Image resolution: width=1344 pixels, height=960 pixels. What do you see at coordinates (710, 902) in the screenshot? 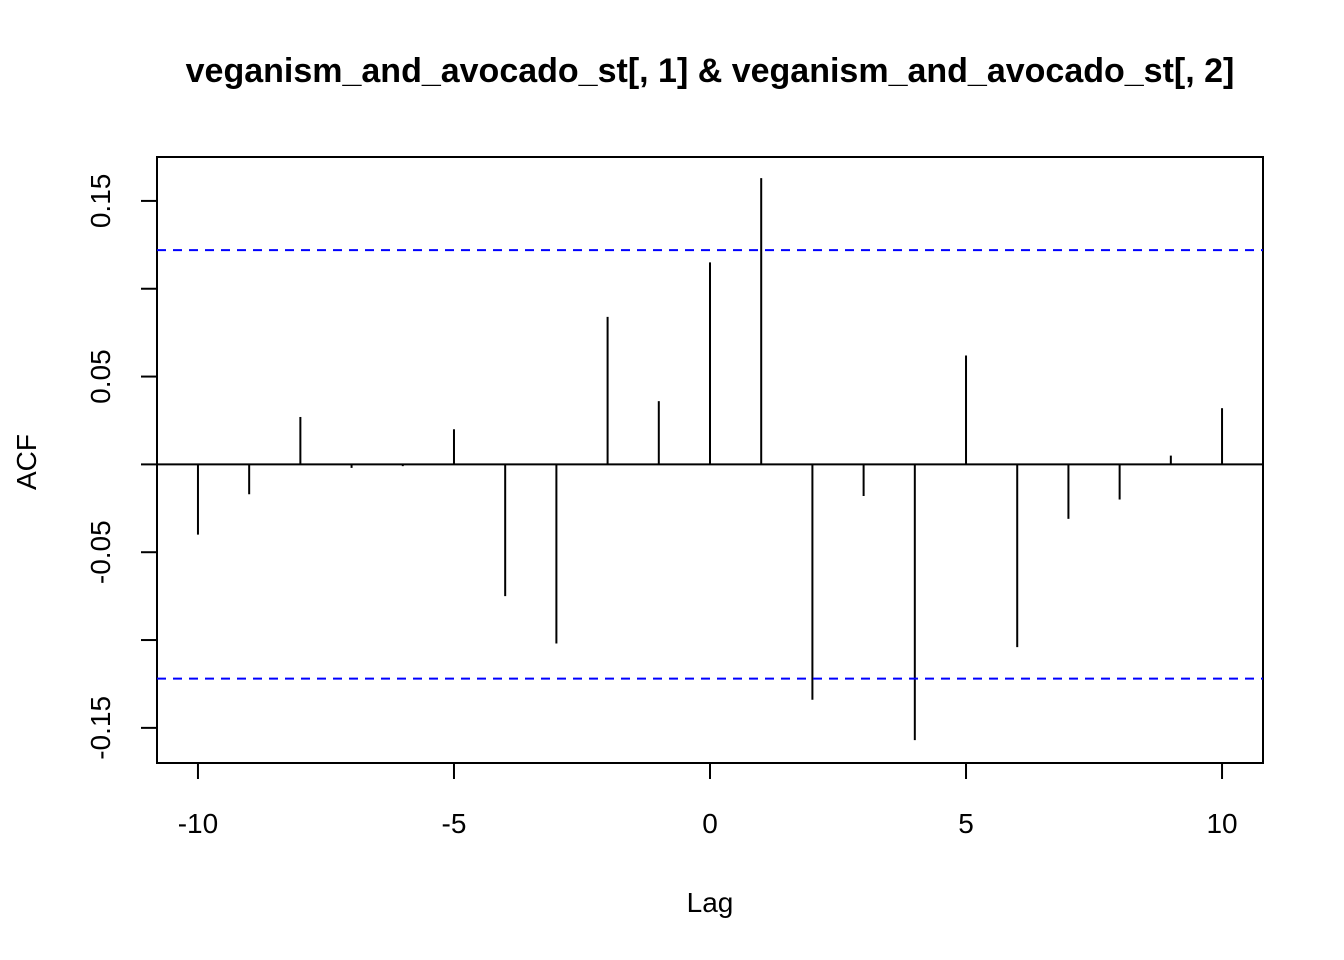
I see `x-axis-label: Lag` at bounding box center [710, 902].